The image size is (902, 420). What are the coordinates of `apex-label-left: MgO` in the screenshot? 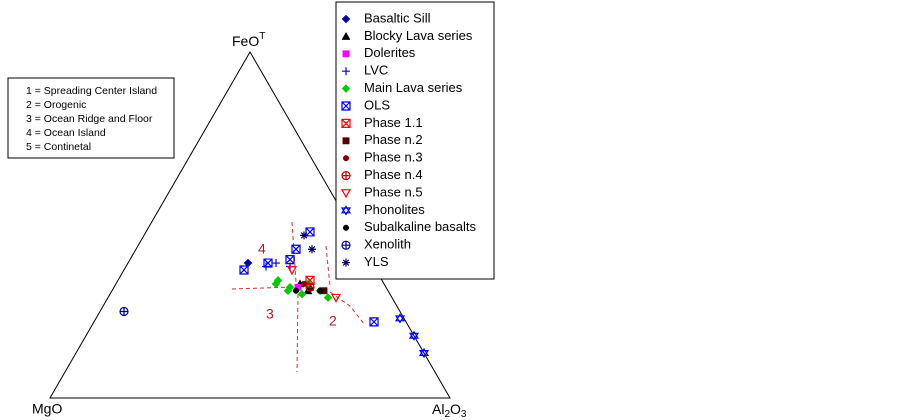 It's located at (47, 409).